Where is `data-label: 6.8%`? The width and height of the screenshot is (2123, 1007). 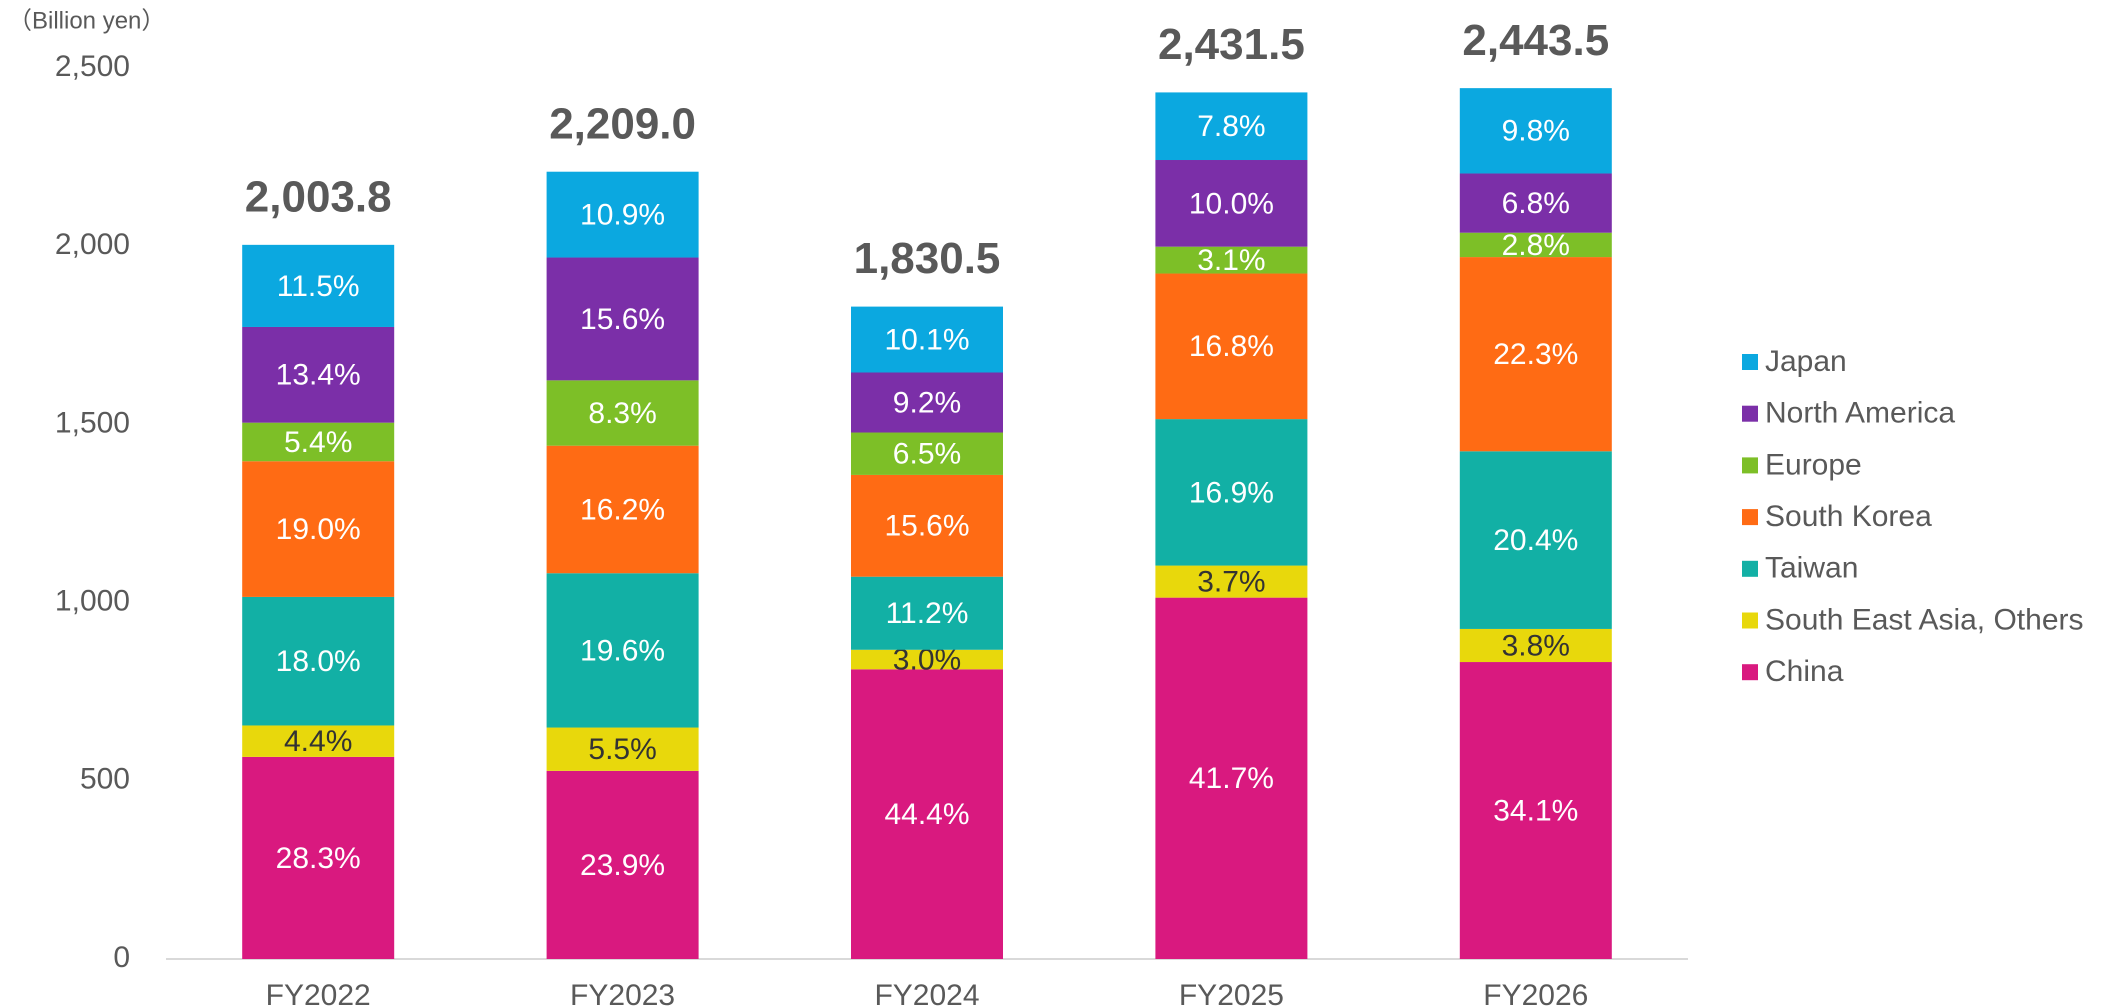 data-label: 6.8% is located at coordinates (1536, 203).